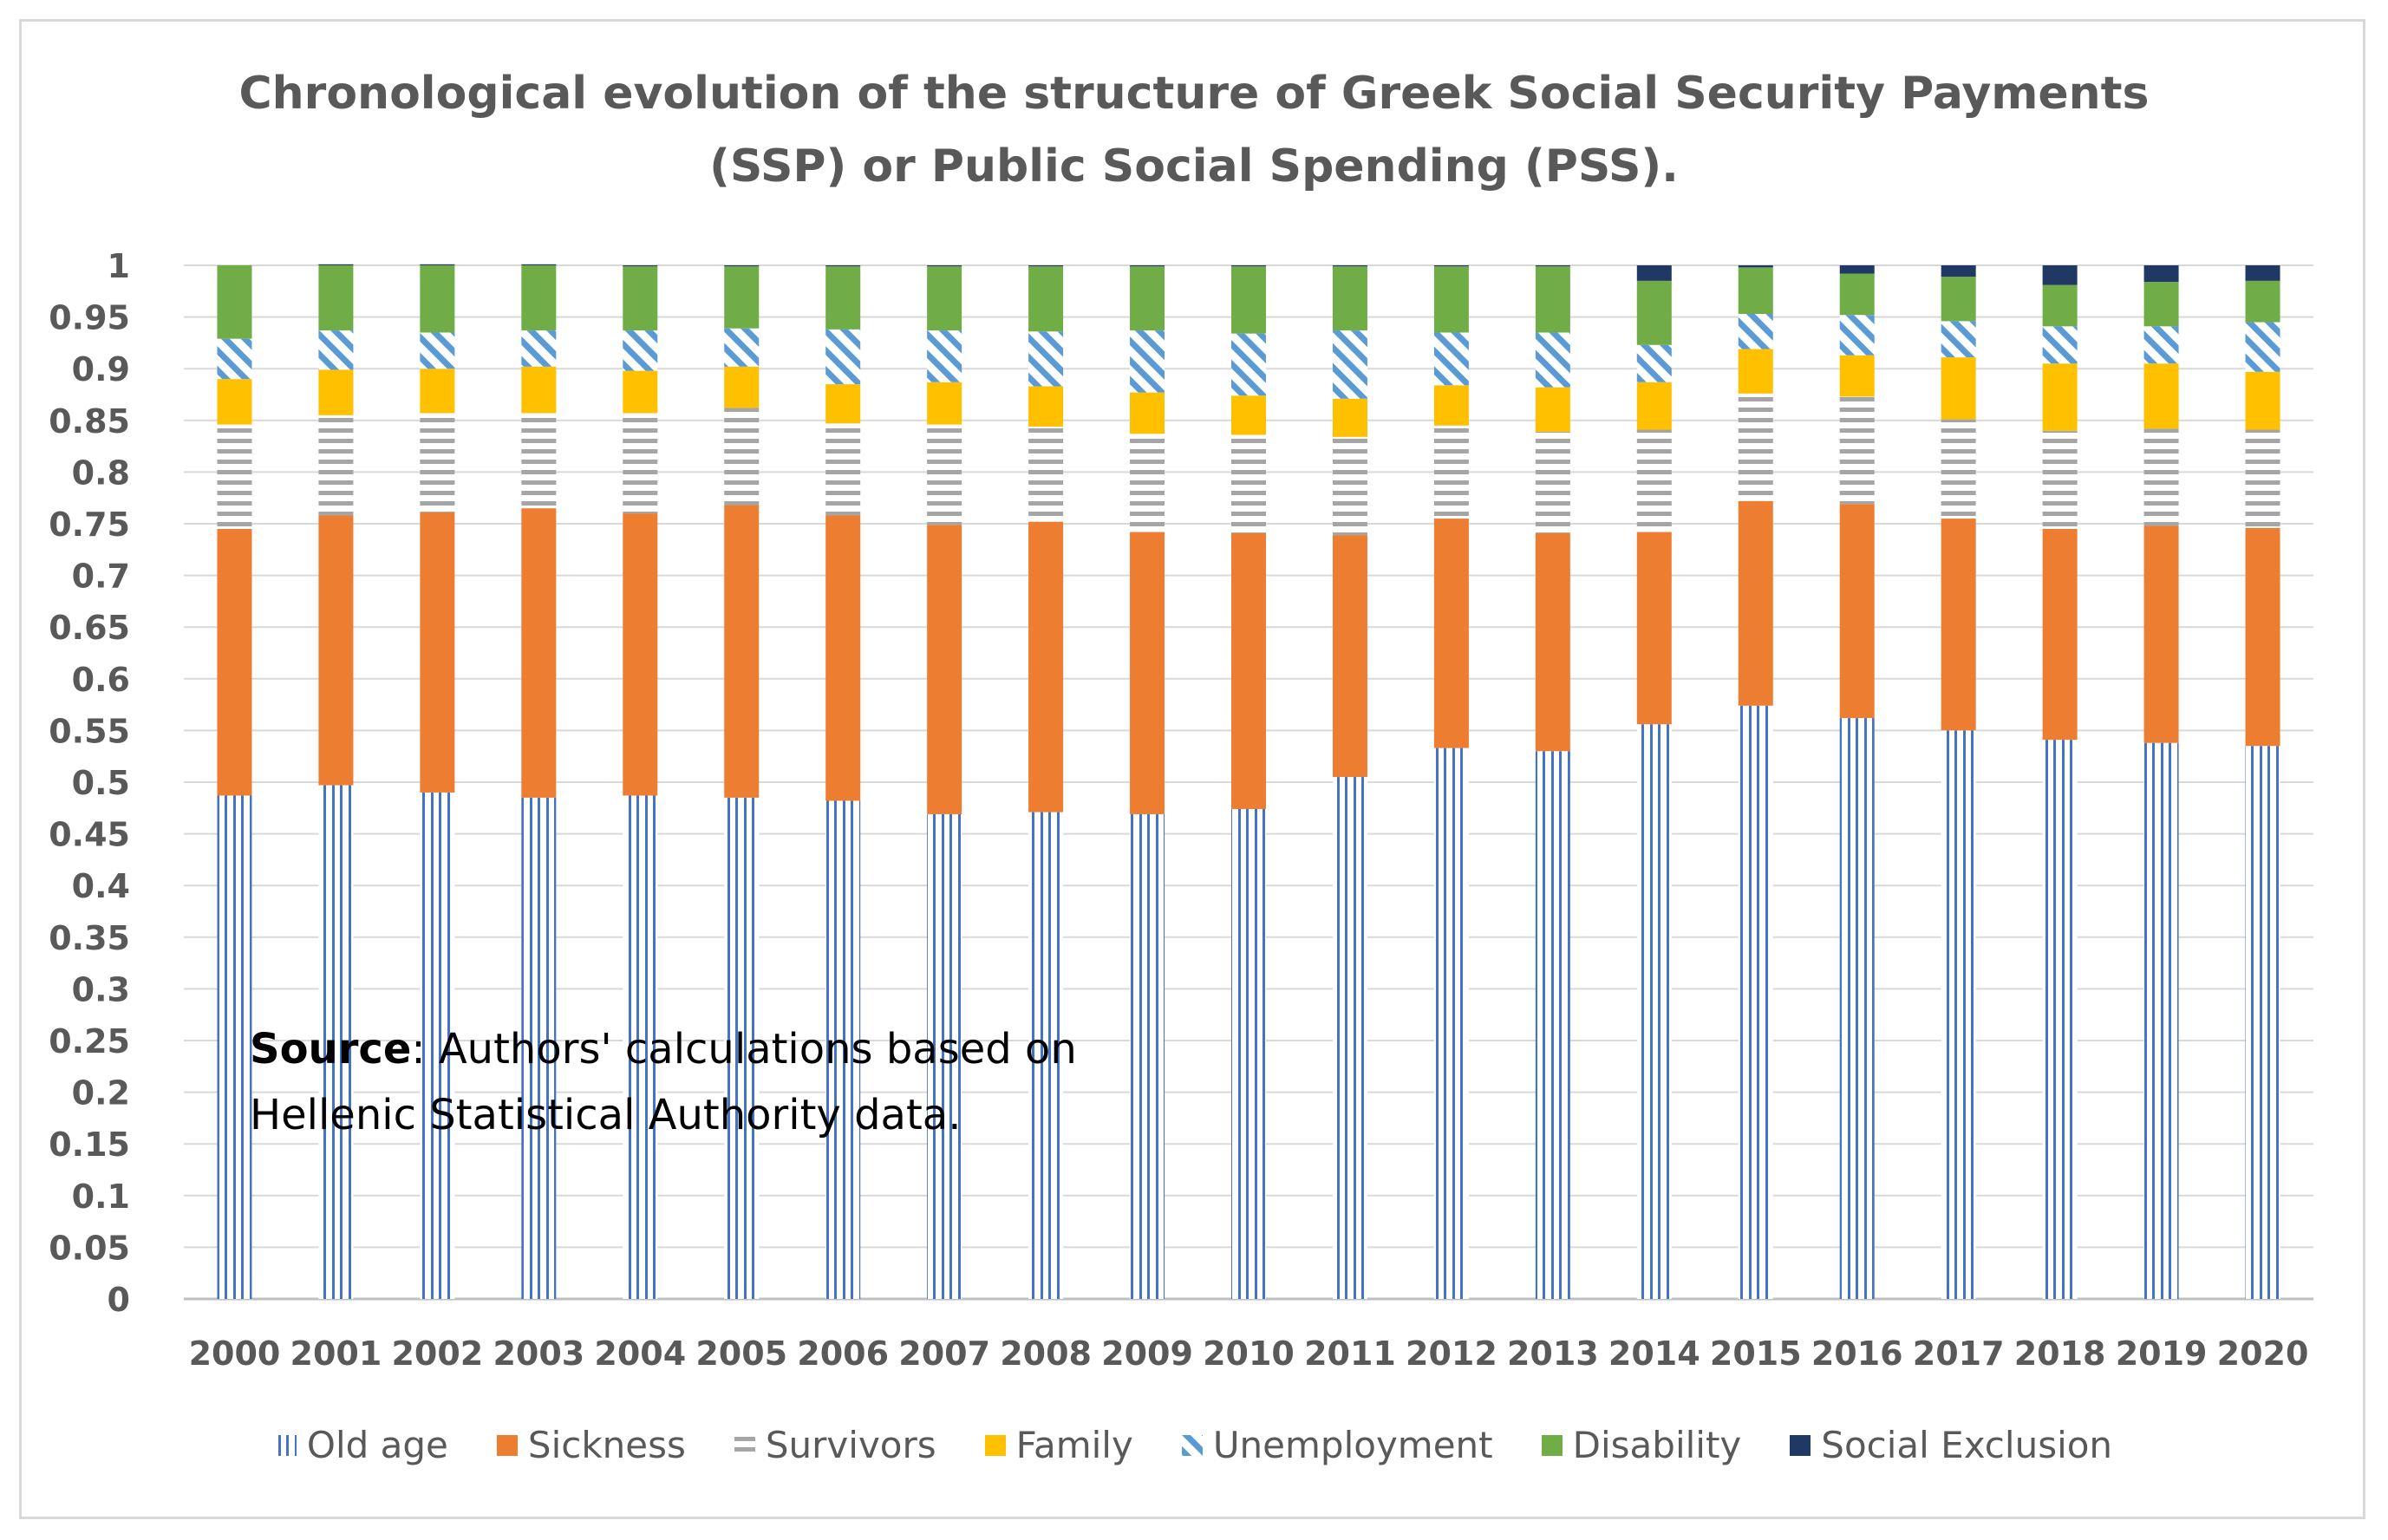  I want to click on bar-segment-family-2009, so click(1147, 413).